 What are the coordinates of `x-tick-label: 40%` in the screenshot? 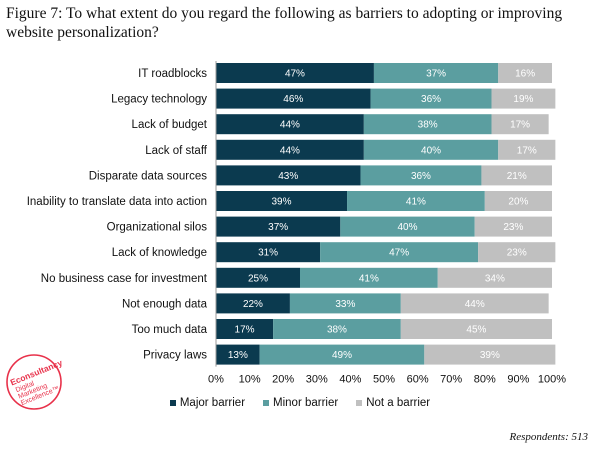 It's located at (350, 380).